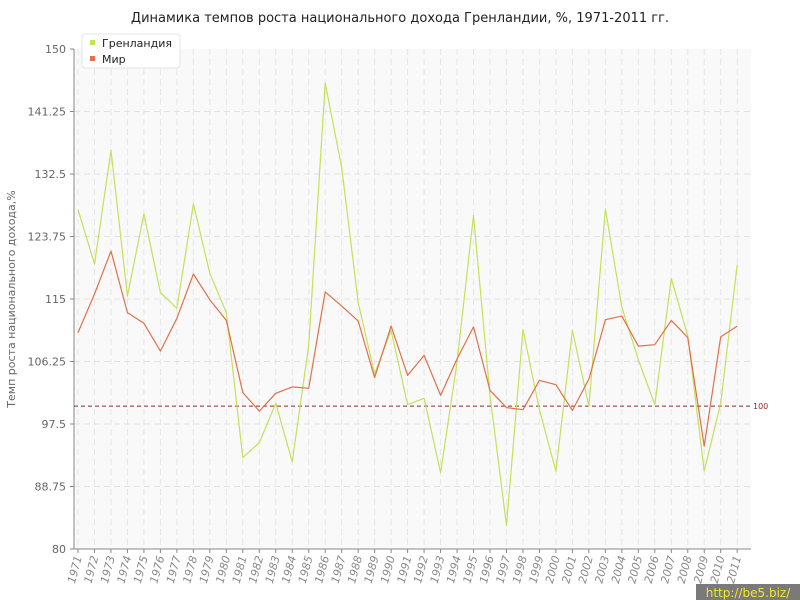  Describe the element at coordinates (51, 174) in the screenshot. I see `y-tick-label: 132.5` at that location.